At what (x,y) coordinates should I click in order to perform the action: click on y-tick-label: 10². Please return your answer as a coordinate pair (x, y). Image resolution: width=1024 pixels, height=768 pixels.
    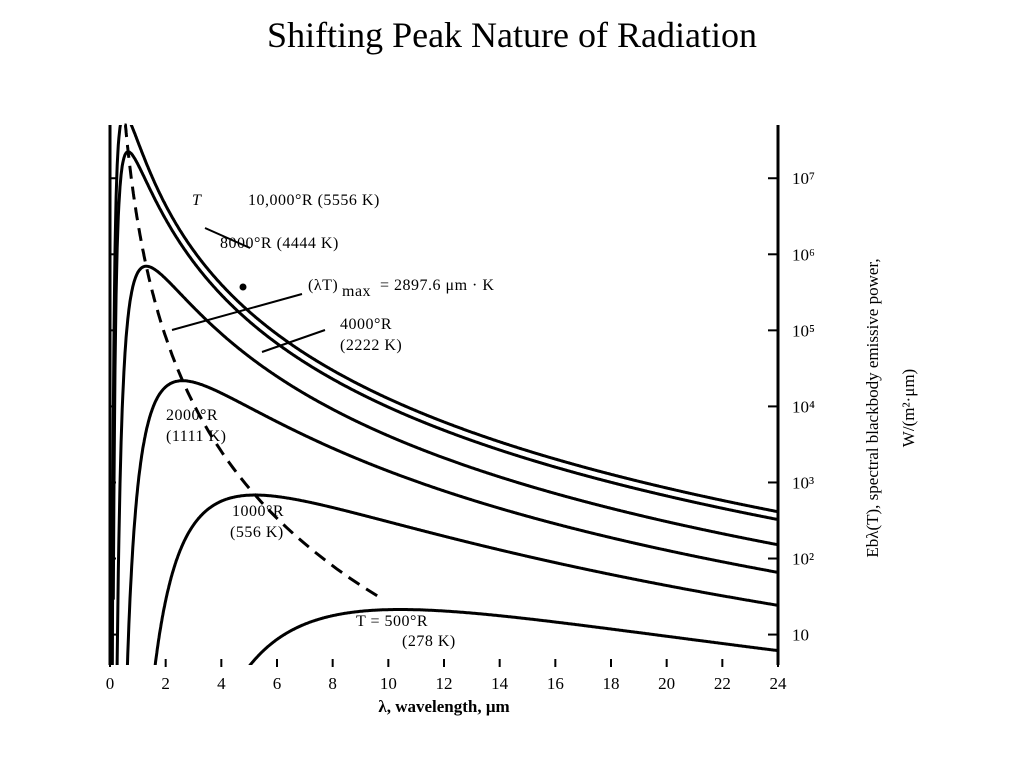
    Looking at the image, I should click on (803, 559).